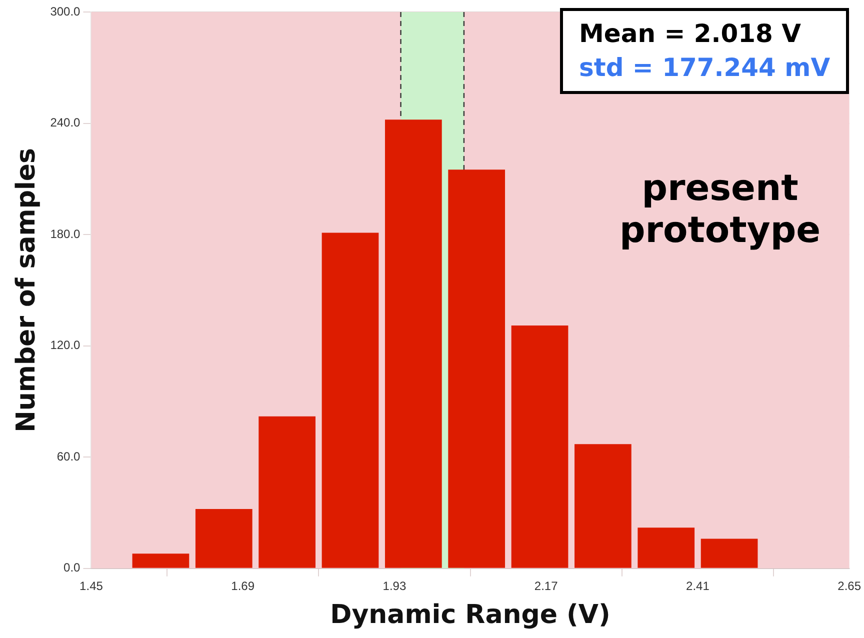  Describe the element at coordinates (243, 585) in the screenshot. I see `x-tick-label: 1.69` at that location.